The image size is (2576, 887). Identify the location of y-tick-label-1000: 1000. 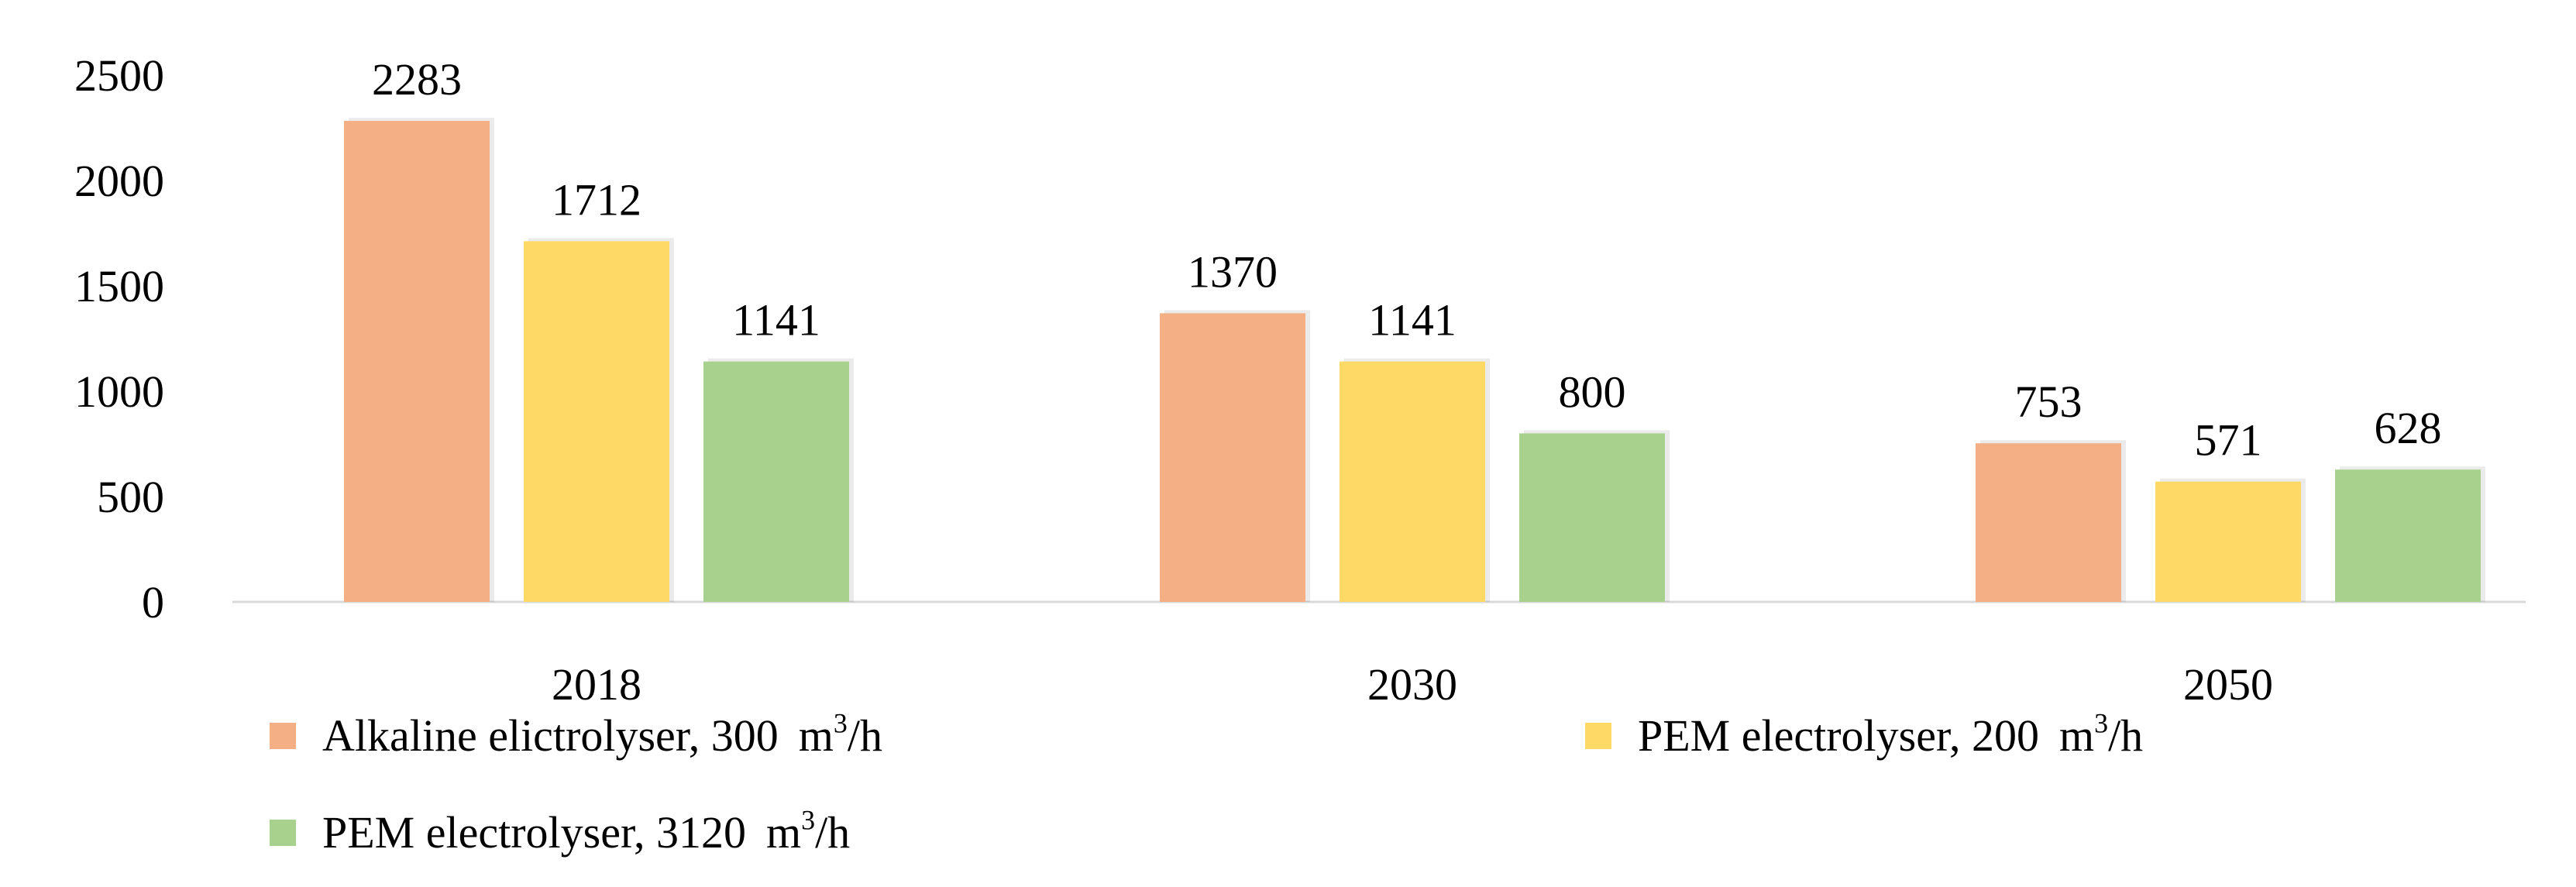
(119, 391).